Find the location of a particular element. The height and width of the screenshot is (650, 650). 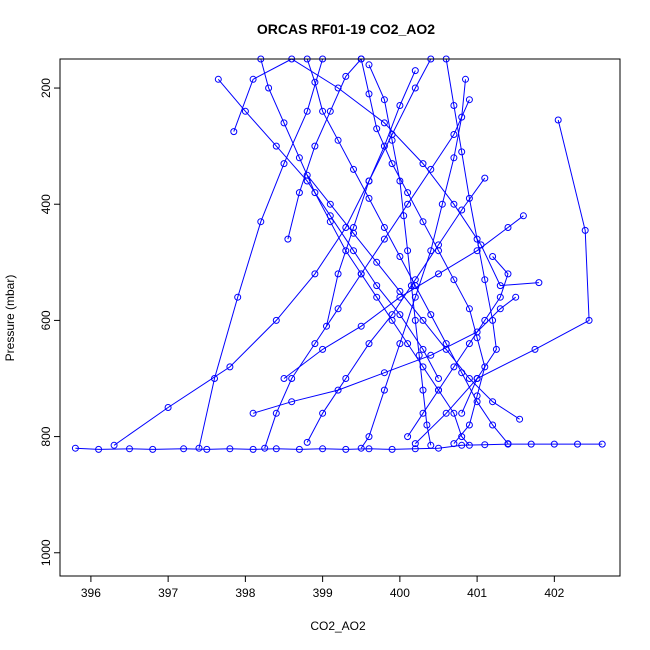

x-axis-label: CO2_AO2 is located at coordinates (338, 626).